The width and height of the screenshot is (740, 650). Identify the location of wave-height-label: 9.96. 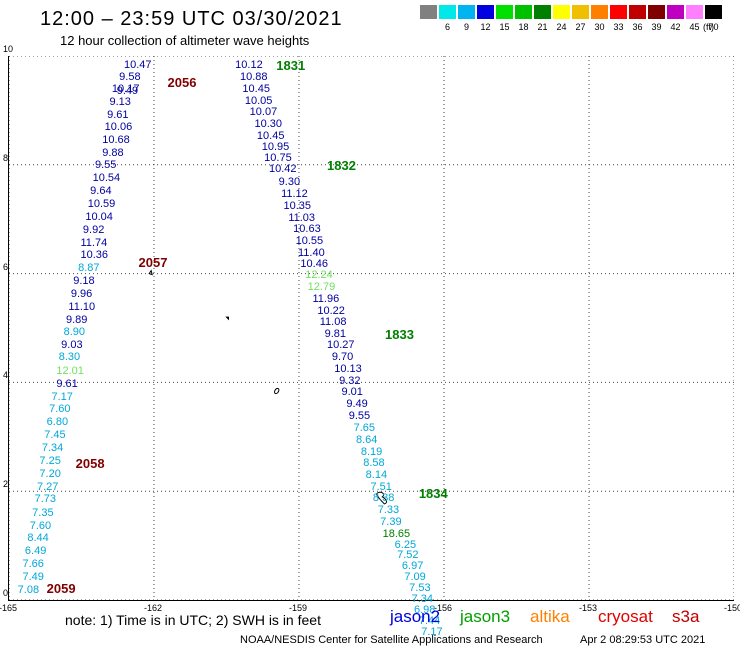
(81, 294).